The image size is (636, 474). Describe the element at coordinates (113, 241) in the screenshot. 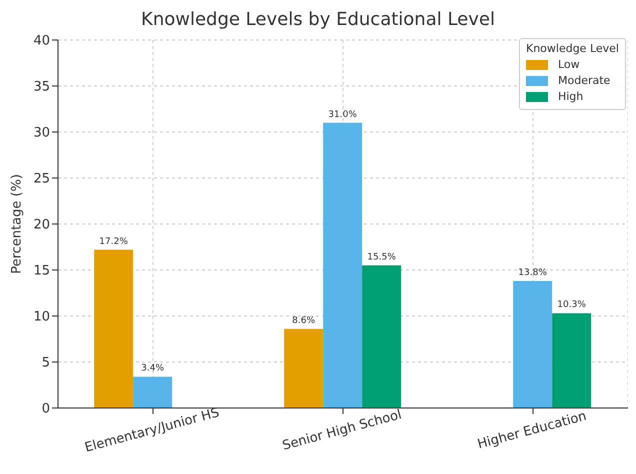

I see `data-label: 17.2%` at that location.